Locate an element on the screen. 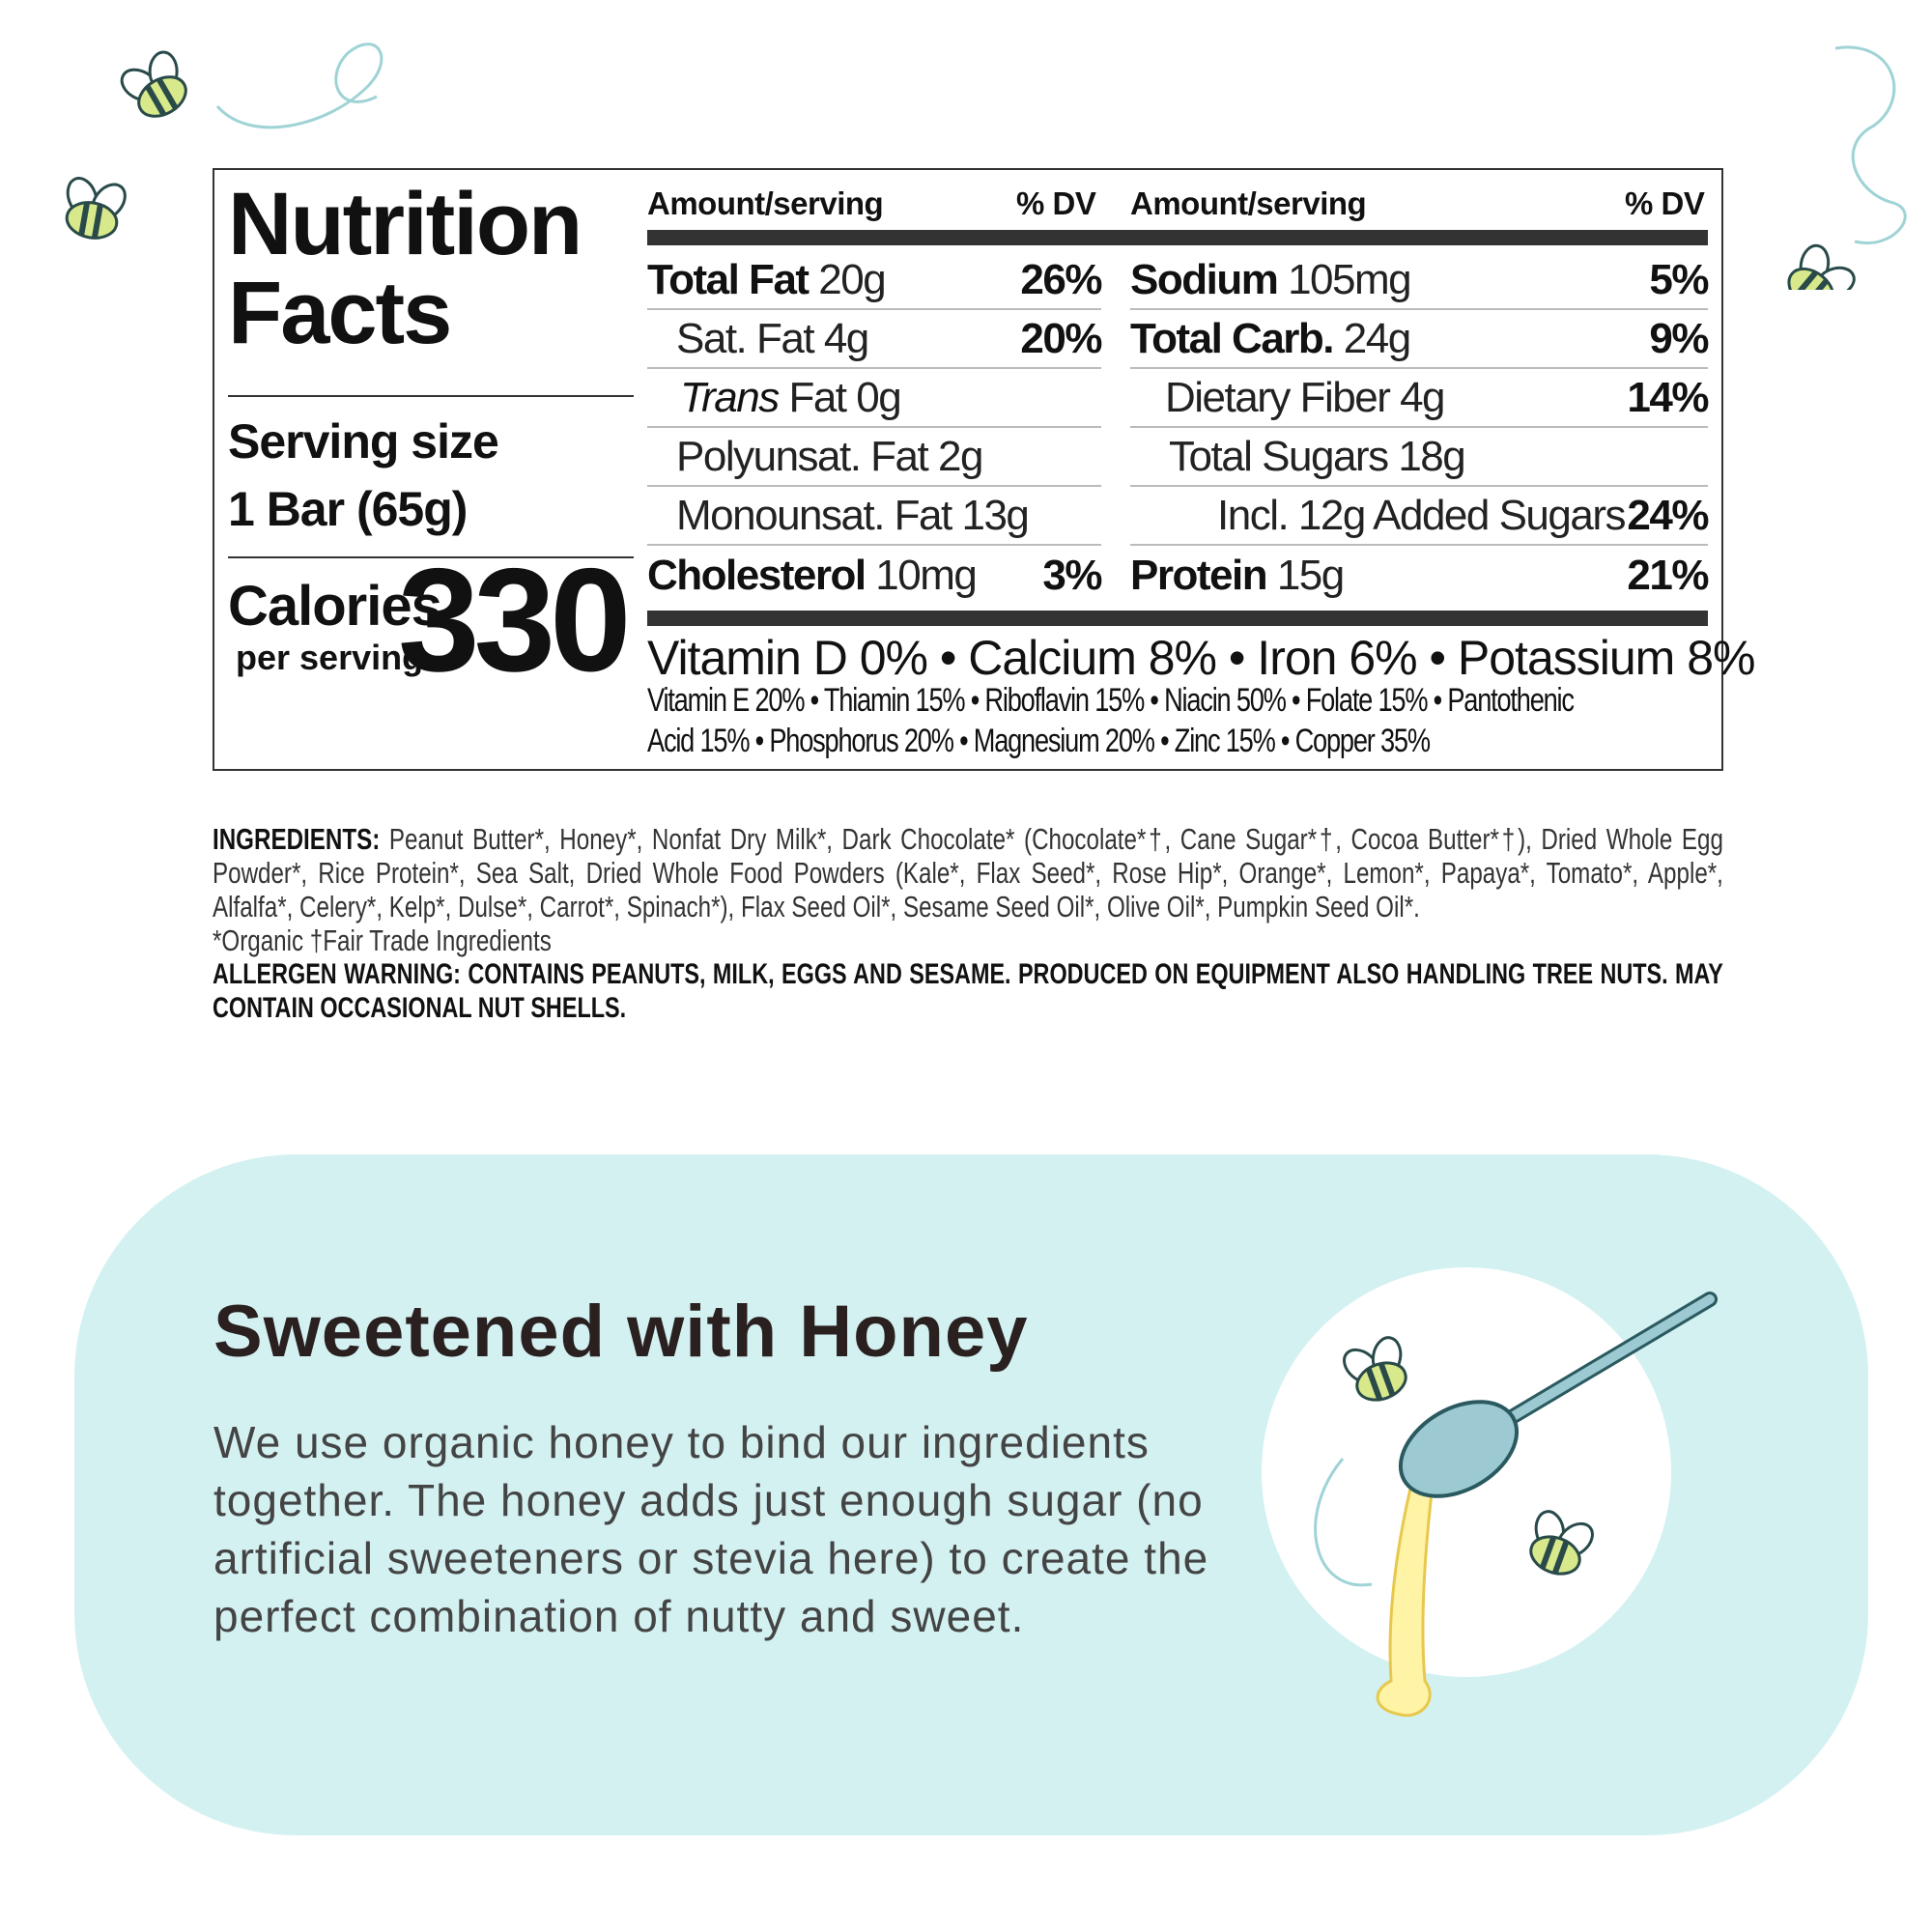  header-dv-left: % DV is located at coordinates (1056, 203).